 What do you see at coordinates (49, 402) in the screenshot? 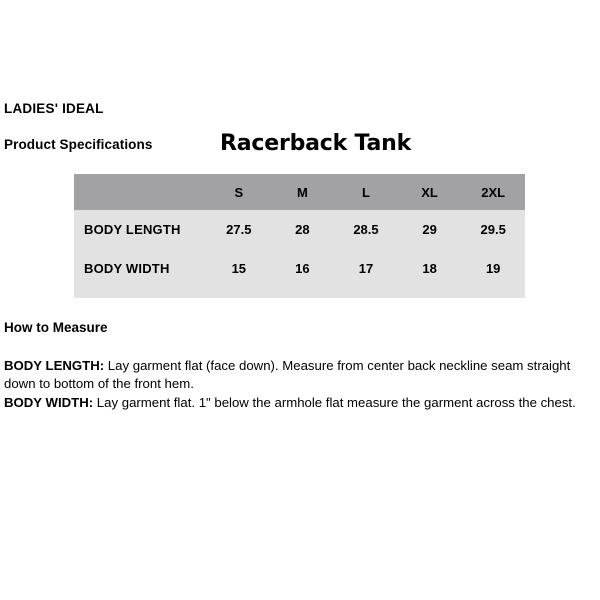
I see `measure-term-body-width: BODY WIDTH:` at bounding box center [49, 402].